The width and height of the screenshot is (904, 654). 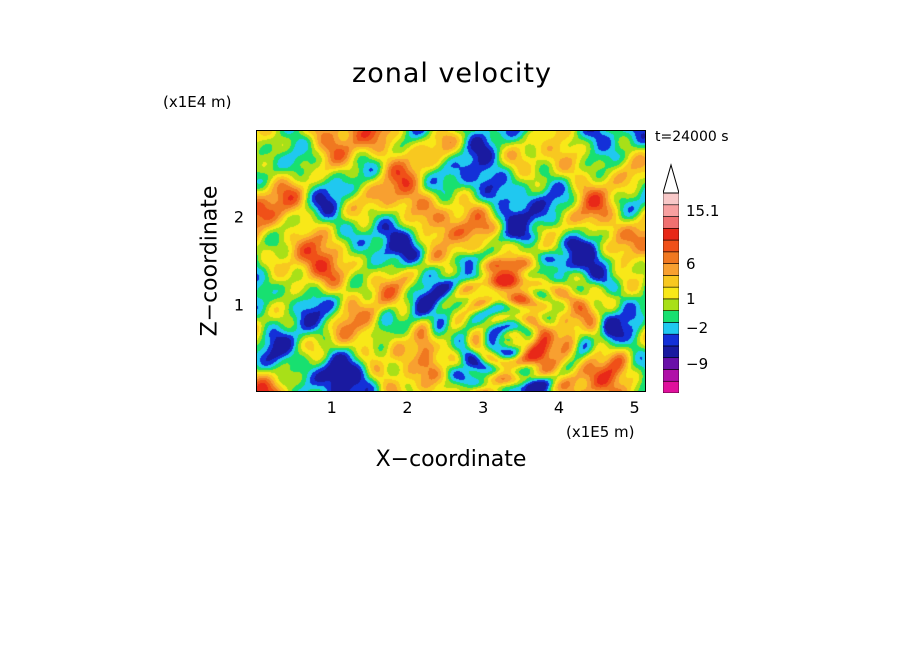 What do you see at coordinates (452, 73) in the screenshot?
I see `chart-title: zonal velocity` at bounding box center [452, 73].